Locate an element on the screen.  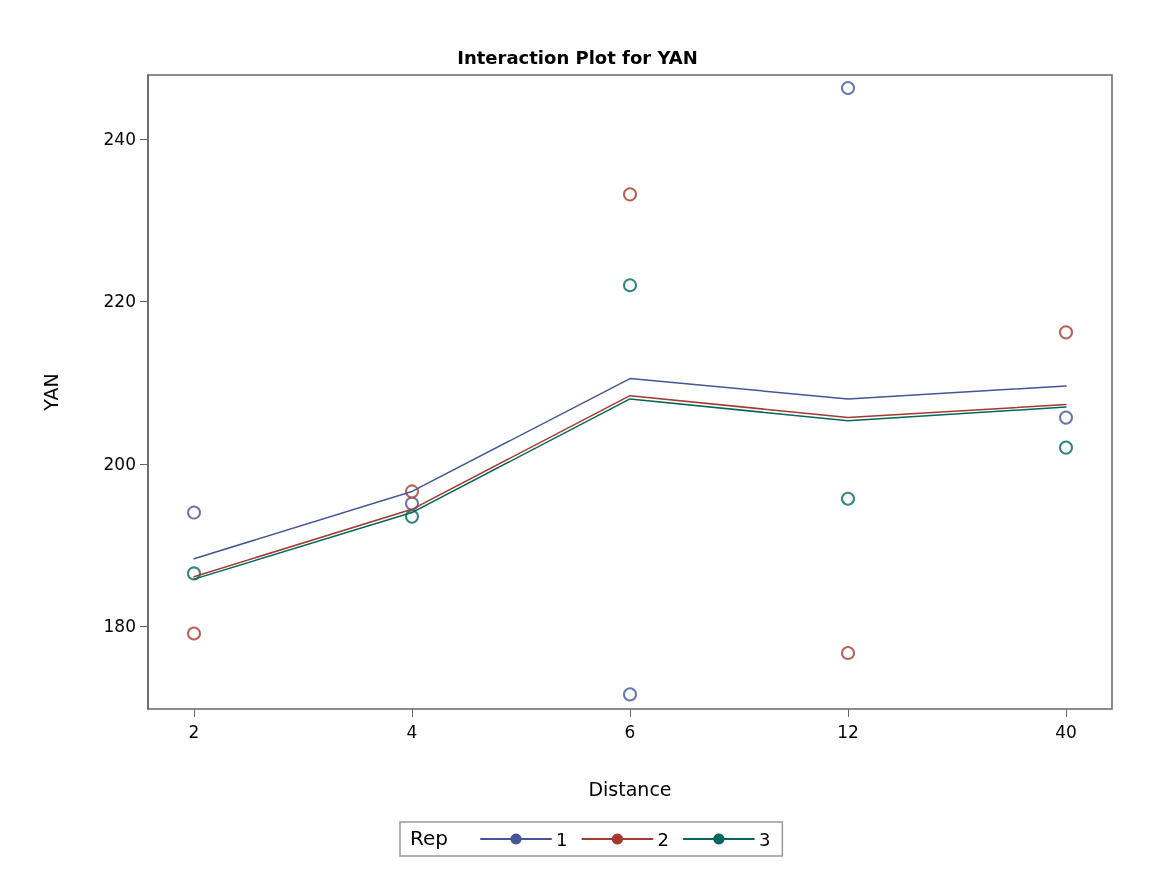
y-tick-label: 240 is located at coordinates (119, 139).